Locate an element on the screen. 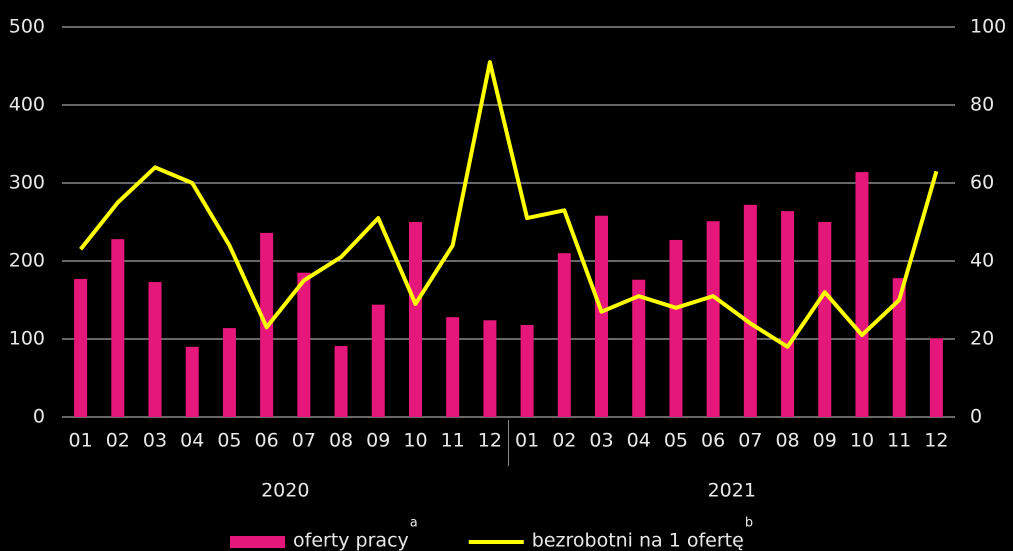 The image size is (1013, 551). legend-label: bezrobotni na 1 ofertę is located at coordinates (638, 540).